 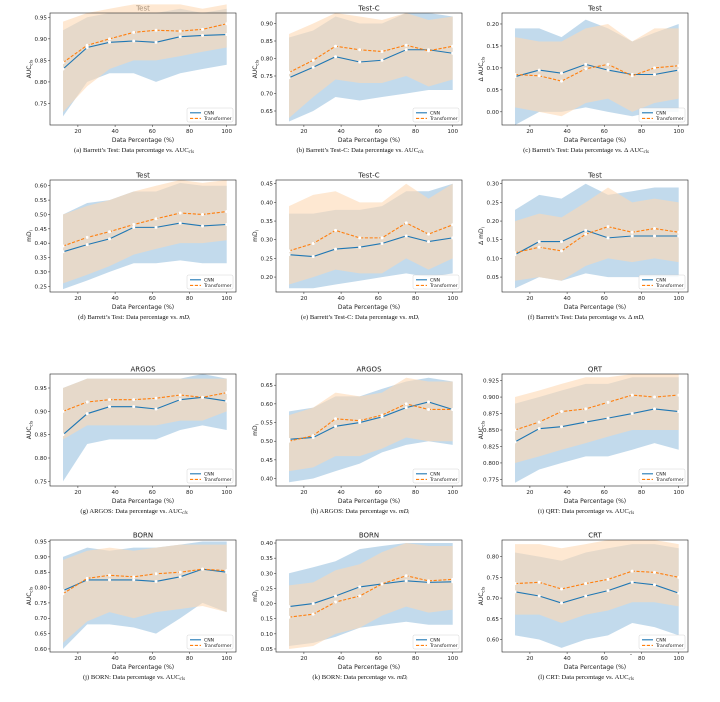 I want to click on y-axis-label: AUCcls, so click(x=482, y=429).